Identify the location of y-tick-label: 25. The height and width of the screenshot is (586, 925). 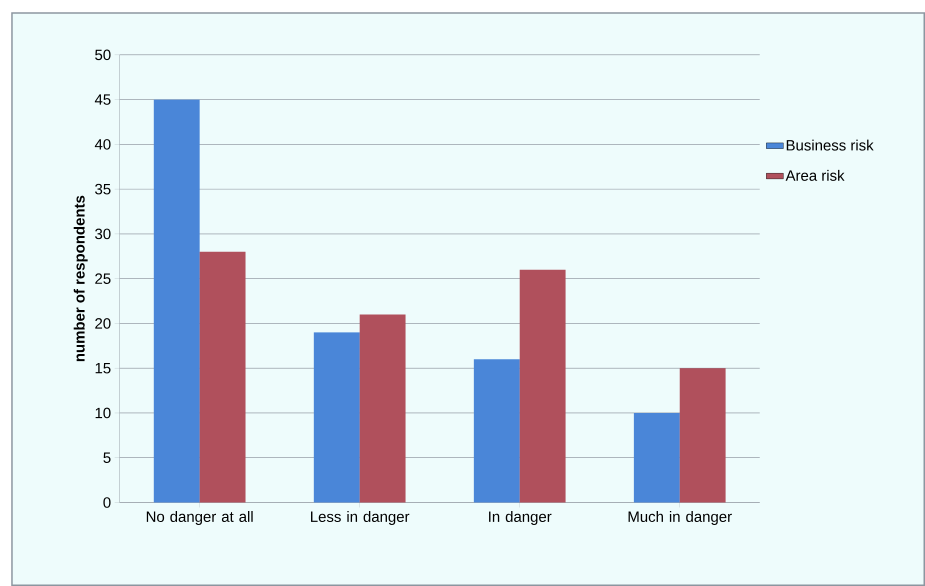
(103, 278).